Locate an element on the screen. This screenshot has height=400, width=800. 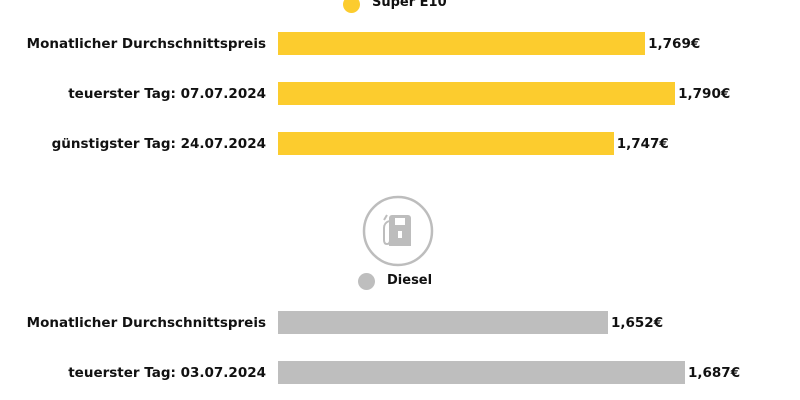
diesel-category-label: Monatlicher Durchschnittspreis is located at coordinates (146, 323).